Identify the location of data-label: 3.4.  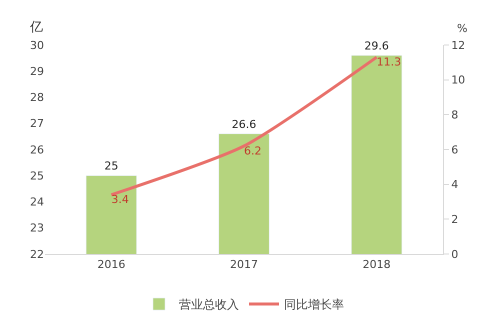
(120, 199).